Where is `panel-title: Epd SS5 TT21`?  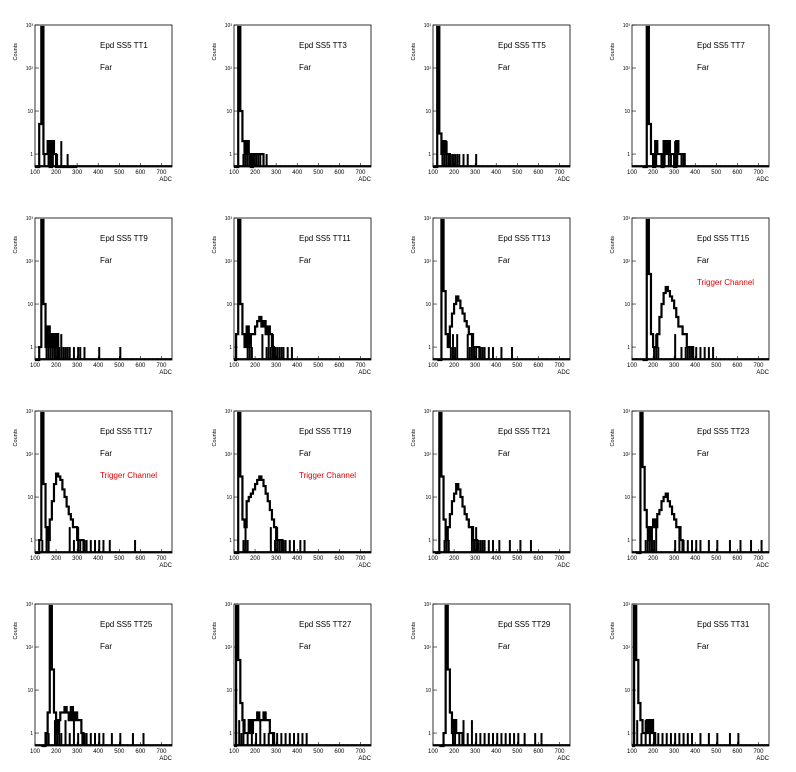 panel-title: Epd SS5 TT21 is located at coordinates (524, 431).